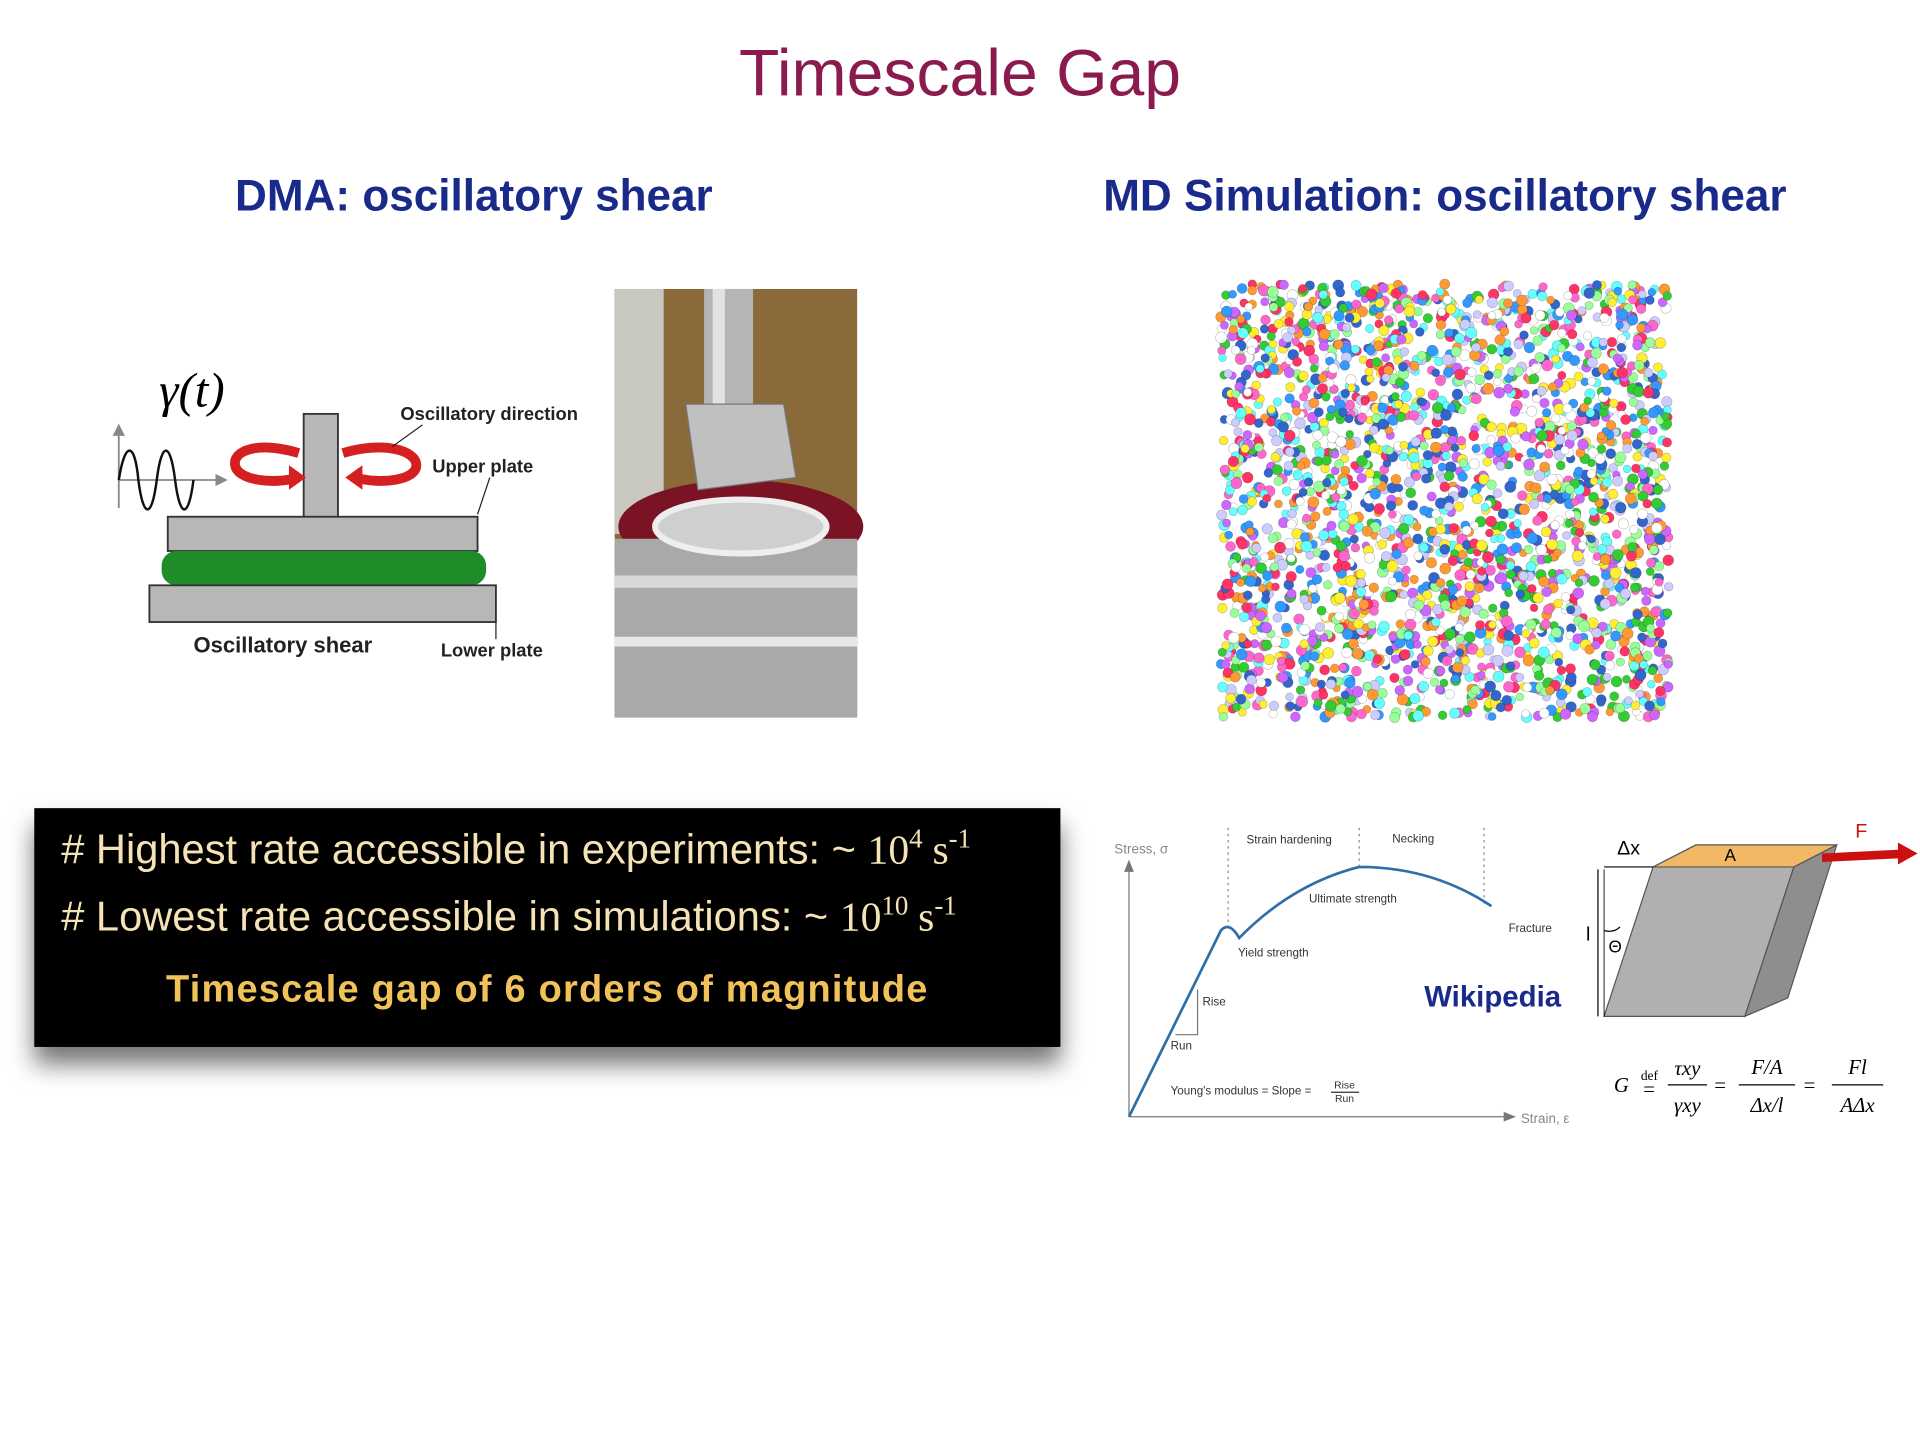  Describe the element at coordinates (1650, 1075) in the screenshot. I see `formula-part: def` at that location.